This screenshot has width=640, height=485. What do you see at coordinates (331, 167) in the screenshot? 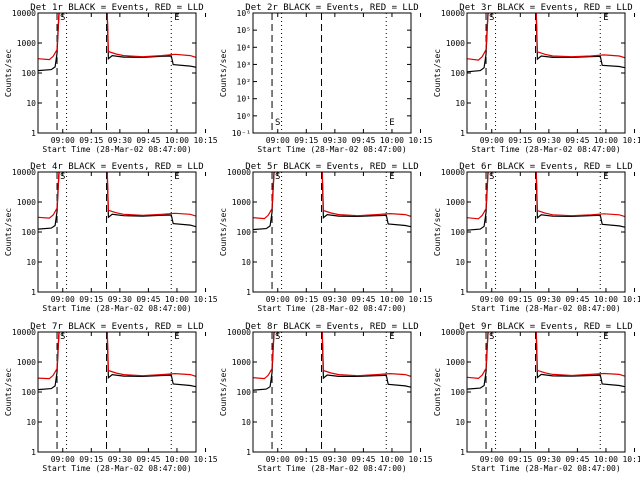
I see `panel-title: Det 5r BLACK = Events, RED = LLD` at bounding box center [331, 167].